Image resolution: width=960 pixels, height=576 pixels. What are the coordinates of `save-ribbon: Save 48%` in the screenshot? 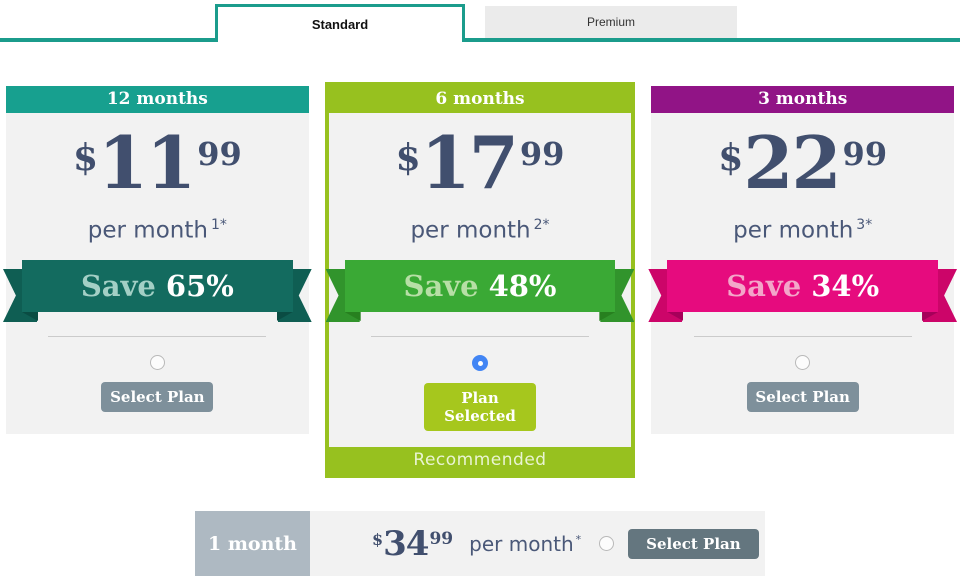 It's located at (480, 291).